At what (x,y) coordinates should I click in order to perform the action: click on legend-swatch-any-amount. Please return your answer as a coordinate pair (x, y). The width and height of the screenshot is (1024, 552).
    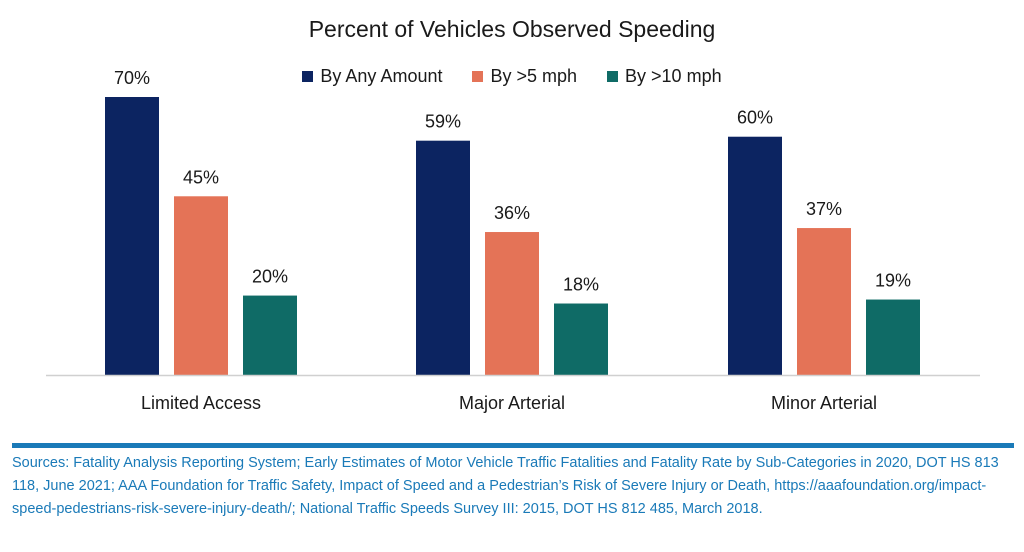
    Looking at the image, I should click on (308, 76).